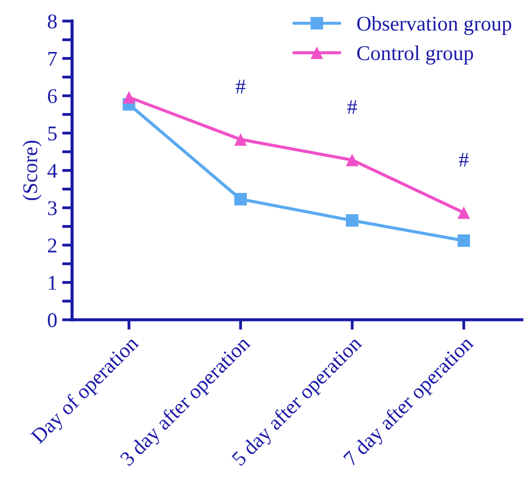  What do you see at coordinates (434, 26) in the screenshot?
I see `legend-label: Observation group` at bounding box center [434, 26].